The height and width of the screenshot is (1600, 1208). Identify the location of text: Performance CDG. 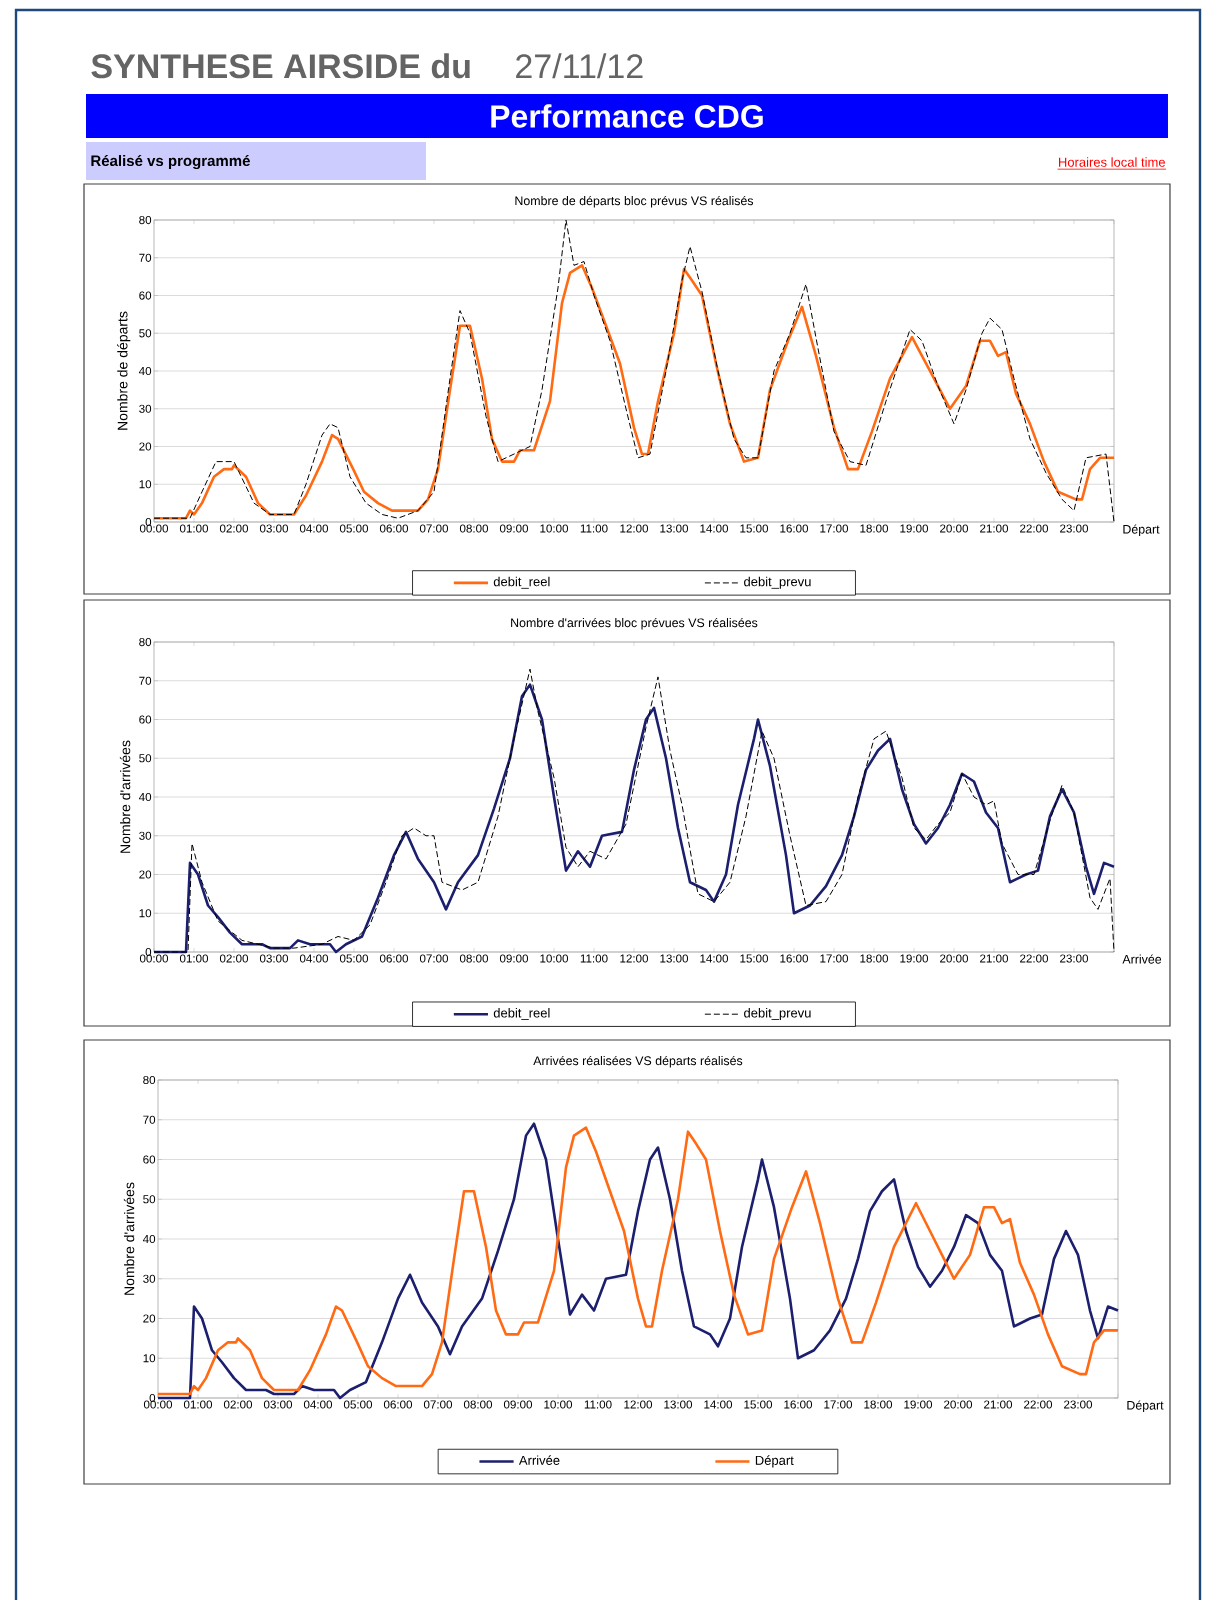
(627, 116).